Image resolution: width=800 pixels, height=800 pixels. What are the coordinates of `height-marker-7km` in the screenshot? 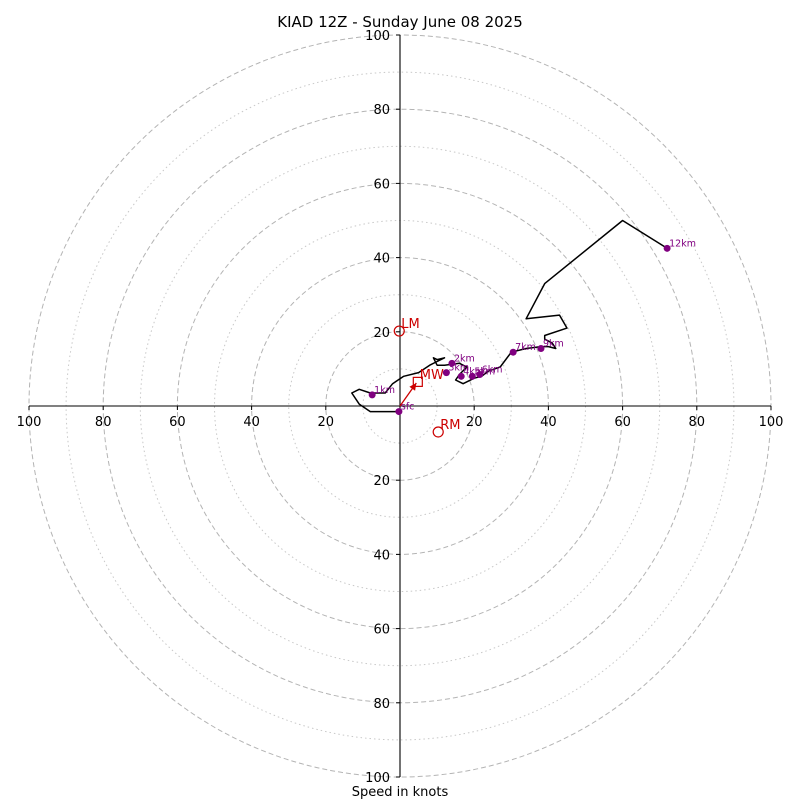 It's located at (513, 352).